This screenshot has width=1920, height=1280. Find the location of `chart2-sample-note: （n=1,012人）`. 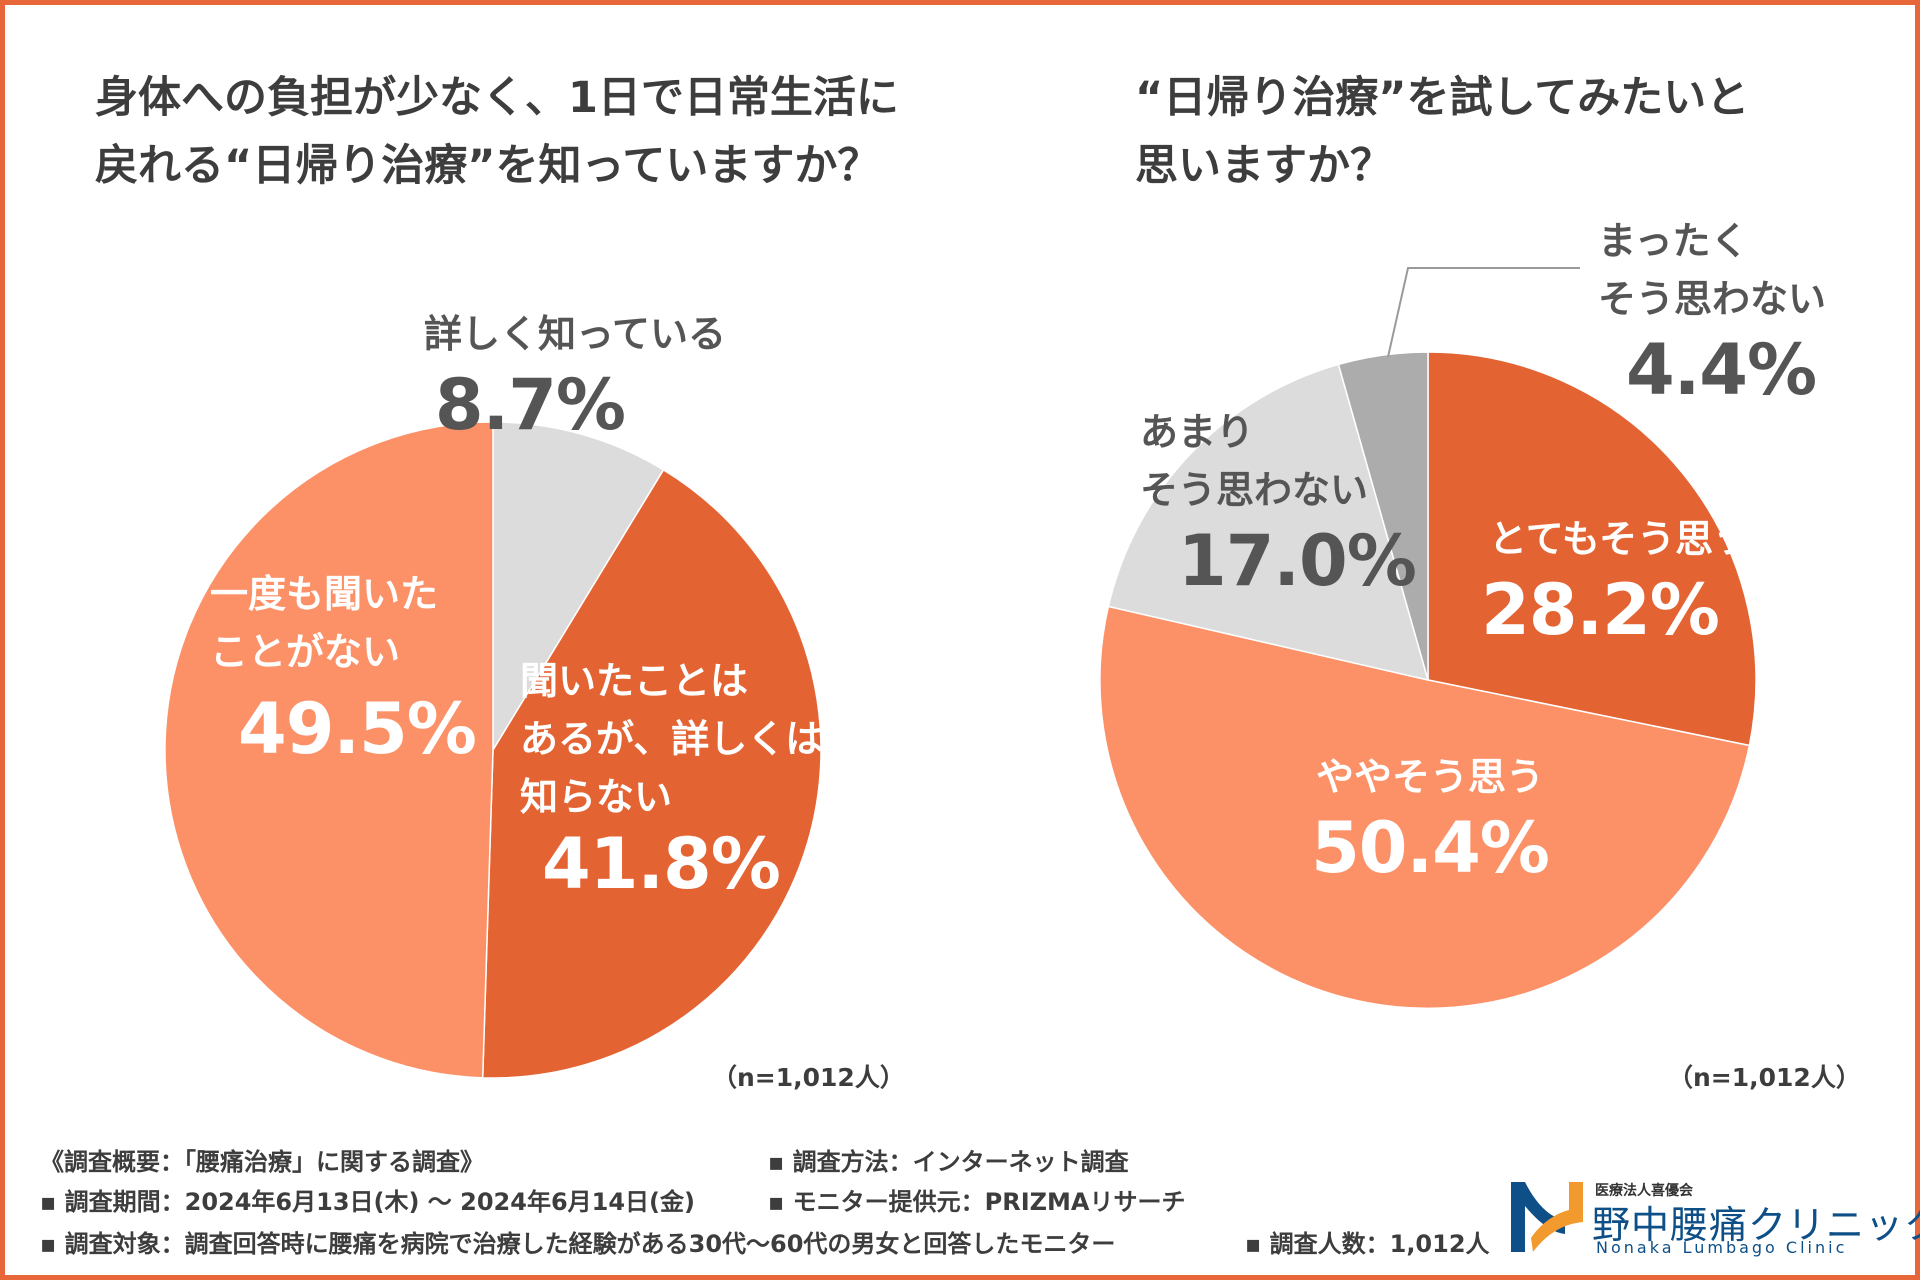

chart2-sample-note: （n=1,012人） is located at coordinates (1764, 1077).